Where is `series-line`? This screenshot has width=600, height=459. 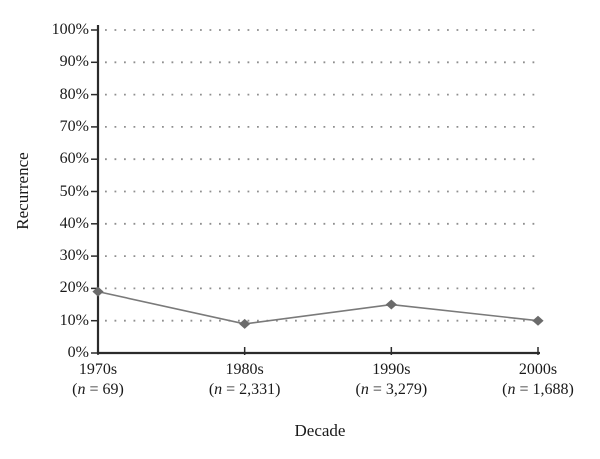
series-line is located at coordinates (318, 307).